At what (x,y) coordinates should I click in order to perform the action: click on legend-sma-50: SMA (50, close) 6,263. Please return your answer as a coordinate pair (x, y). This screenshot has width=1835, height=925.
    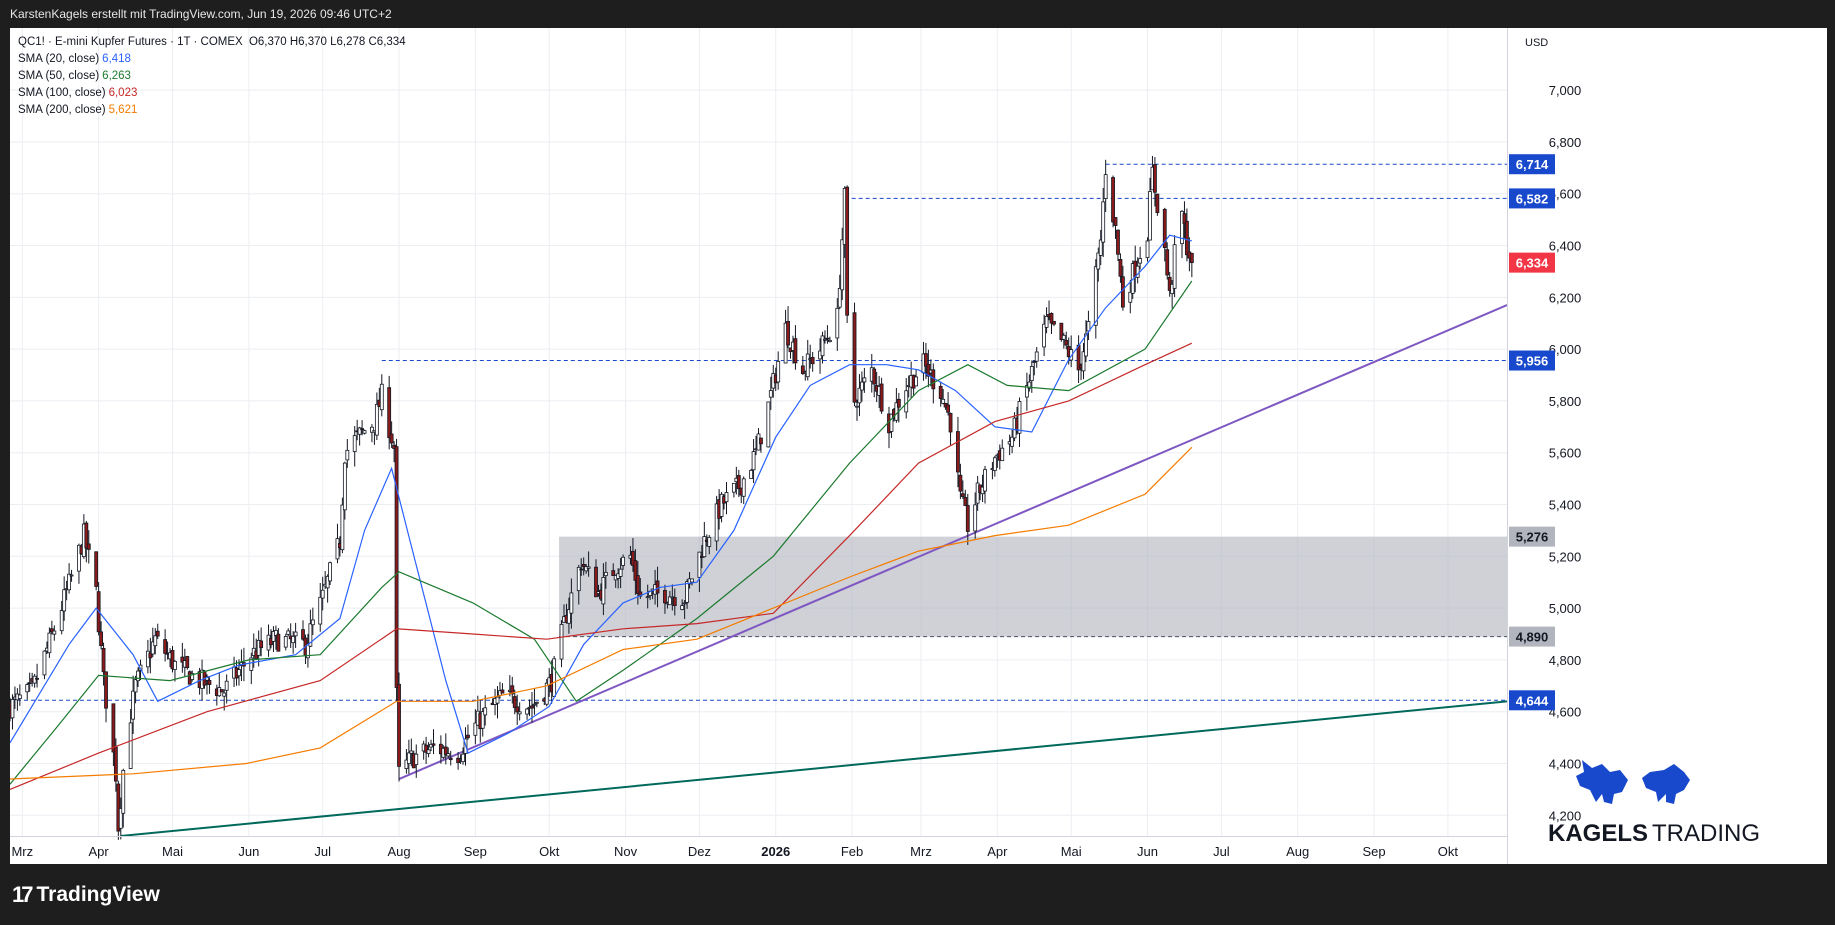
    Looking at the image, I should click on (74, 76).